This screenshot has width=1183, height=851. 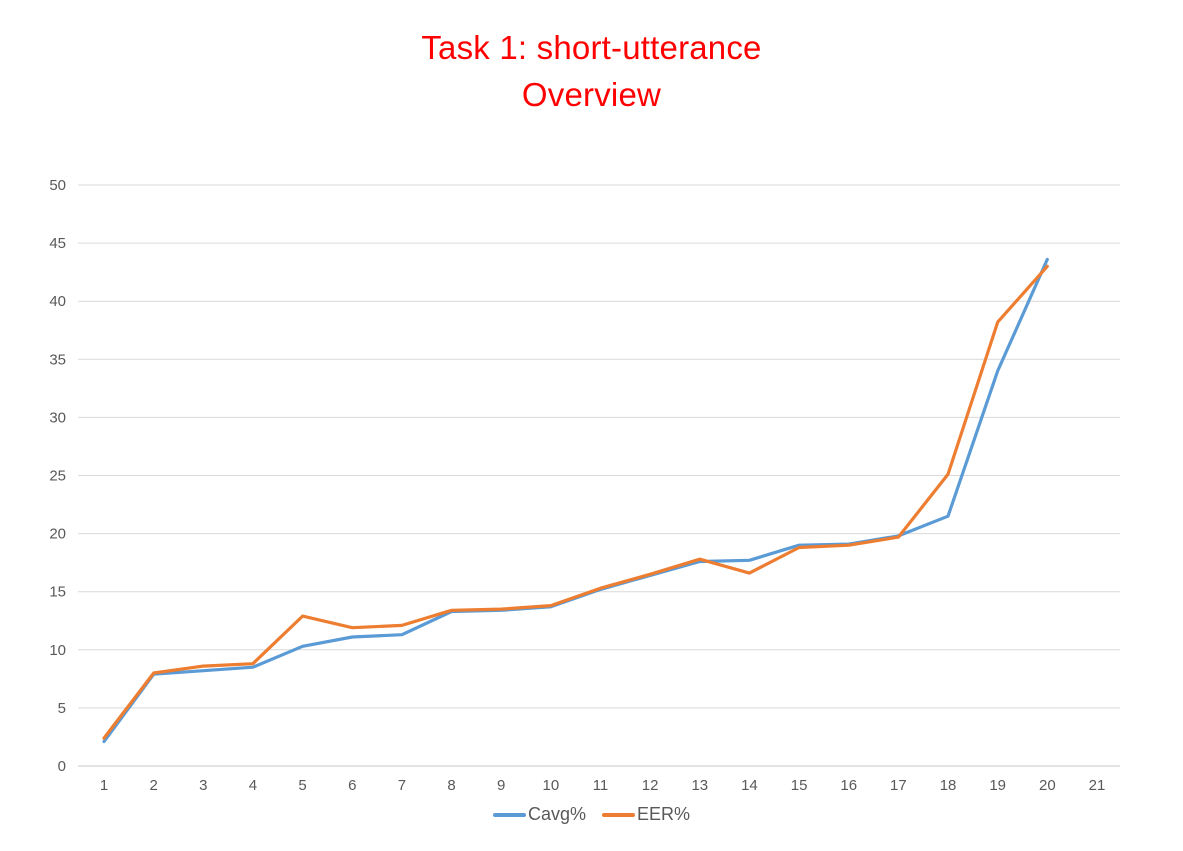 What do you see at coordinates (57, 476) in the screenshot?
I see `y-tick-label: 25` at bounding box center [57, 476].